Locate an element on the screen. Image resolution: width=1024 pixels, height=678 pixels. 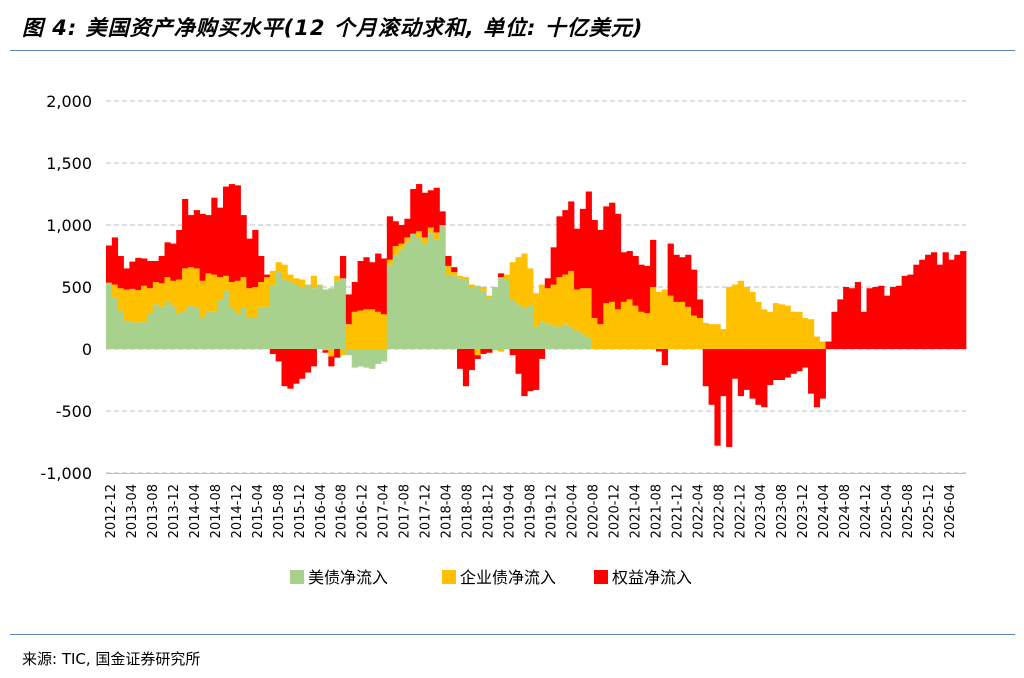
x-tick-label: 2018-04 is located at coordinates (447, 511).